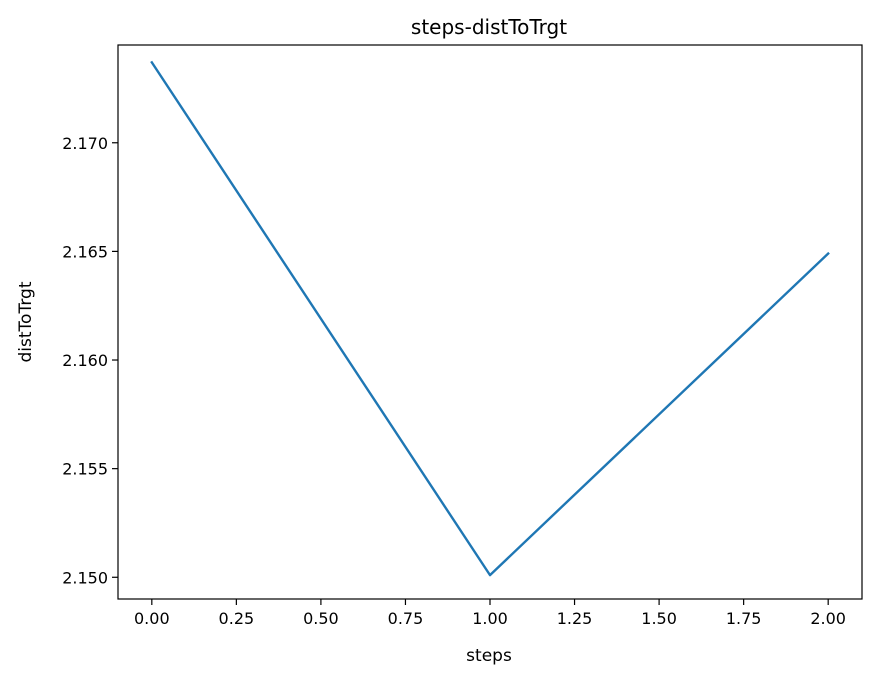 This screenshot has height=678, width=876. Describe the element at coordinates (489, 27) in the screenshot. I see `chart-title: steps-distToTrgt` at that location.